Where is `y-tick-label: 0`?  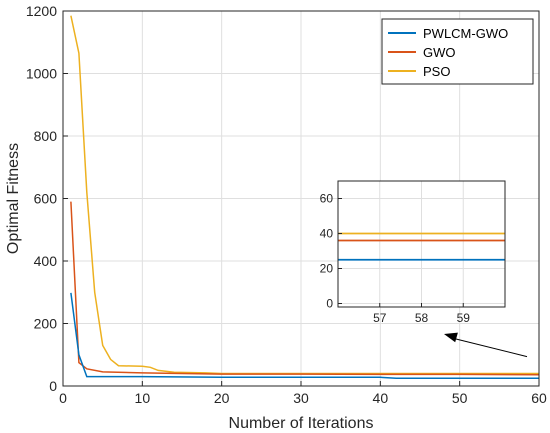 y-tick-label: 0 is located at coordinates (53, 386).